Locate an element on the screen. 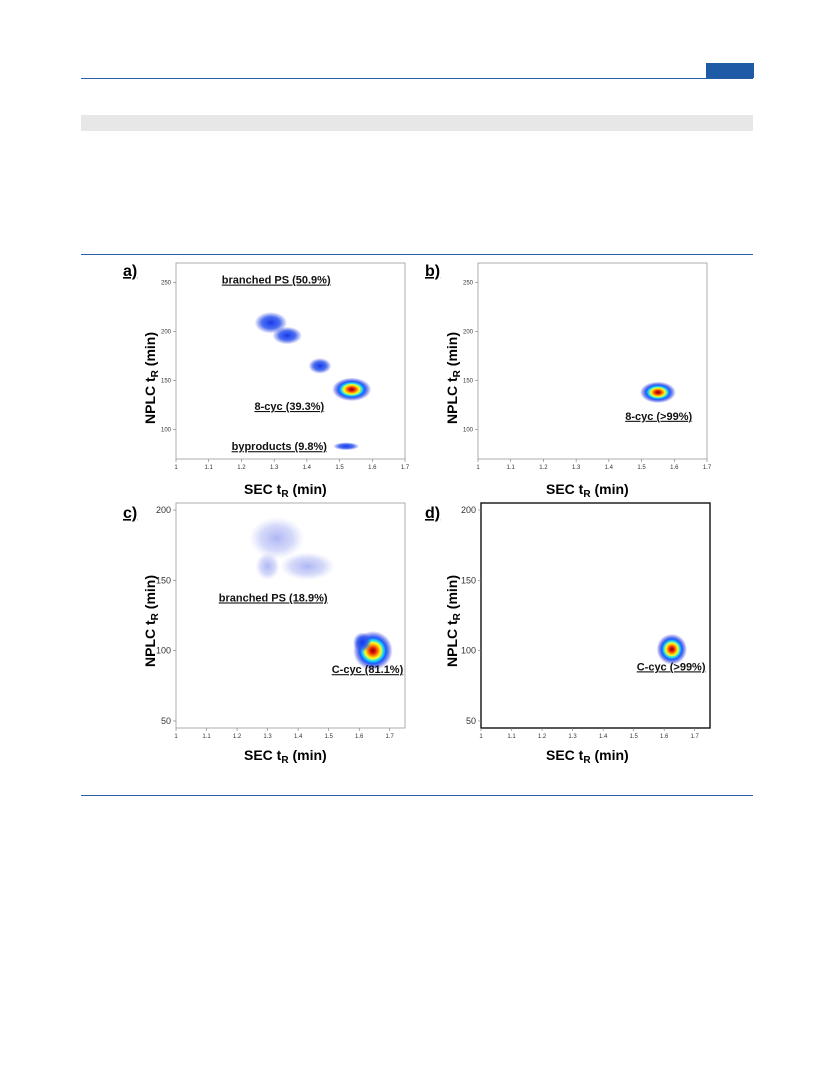 This screenshot has height=1091, width=833. caption-bar is located at coordinates (417, 123).